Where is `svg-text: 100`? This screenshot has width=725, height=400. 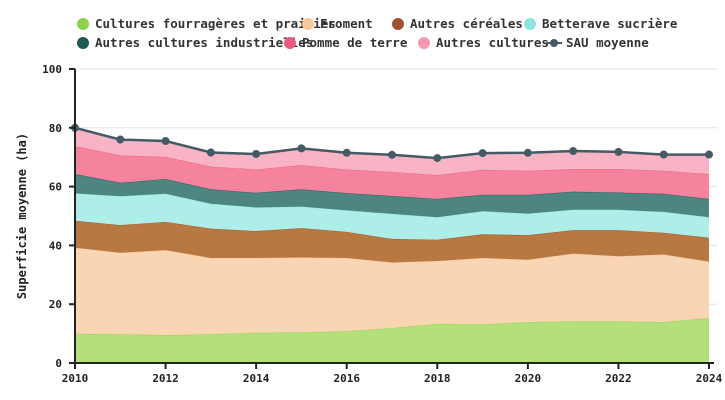
svg-text: 100 is located at coordinates (52, 69).